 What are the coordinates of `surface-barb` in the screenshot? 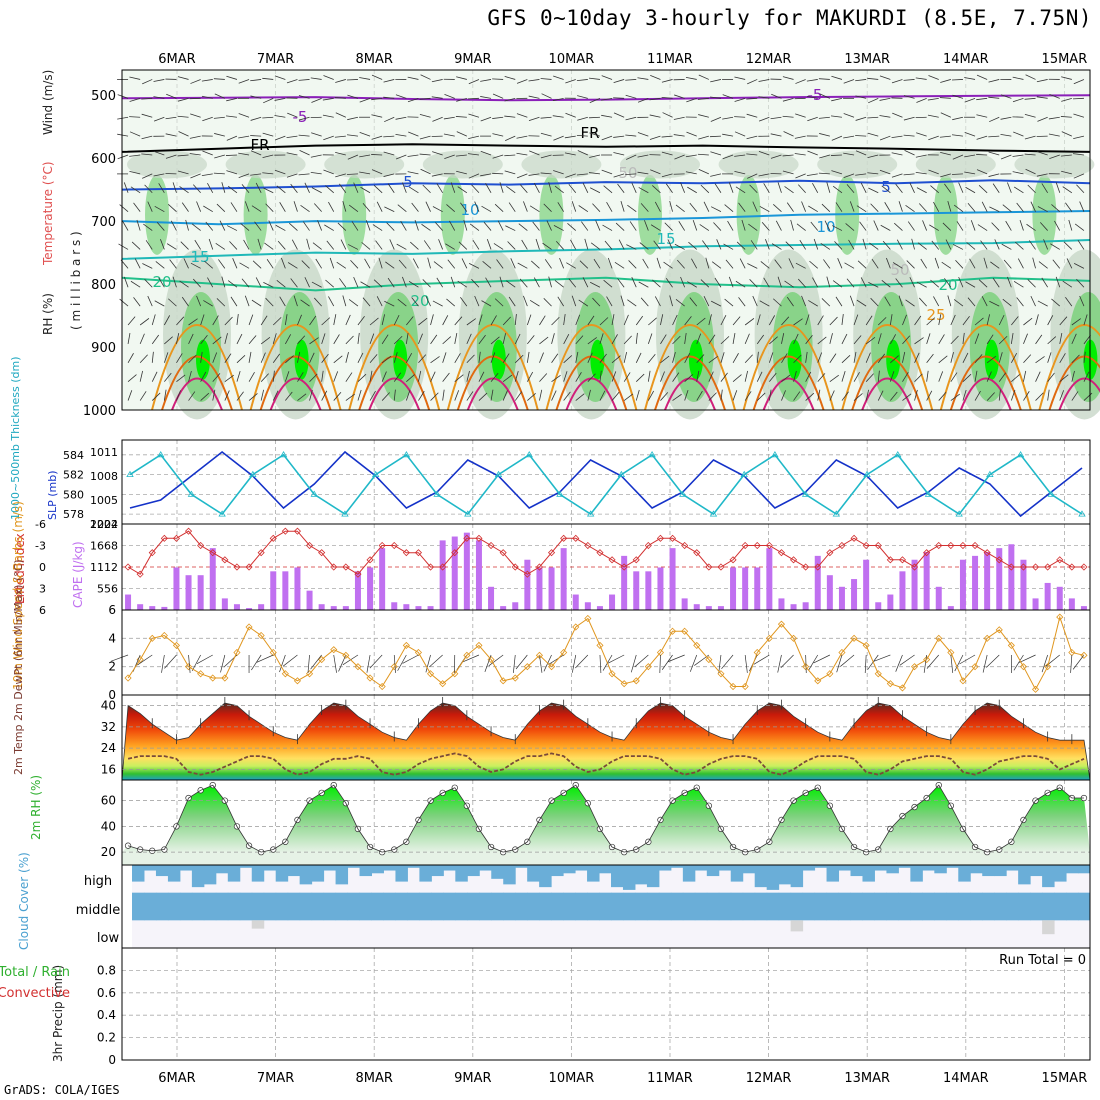 It's located at (308, 663).